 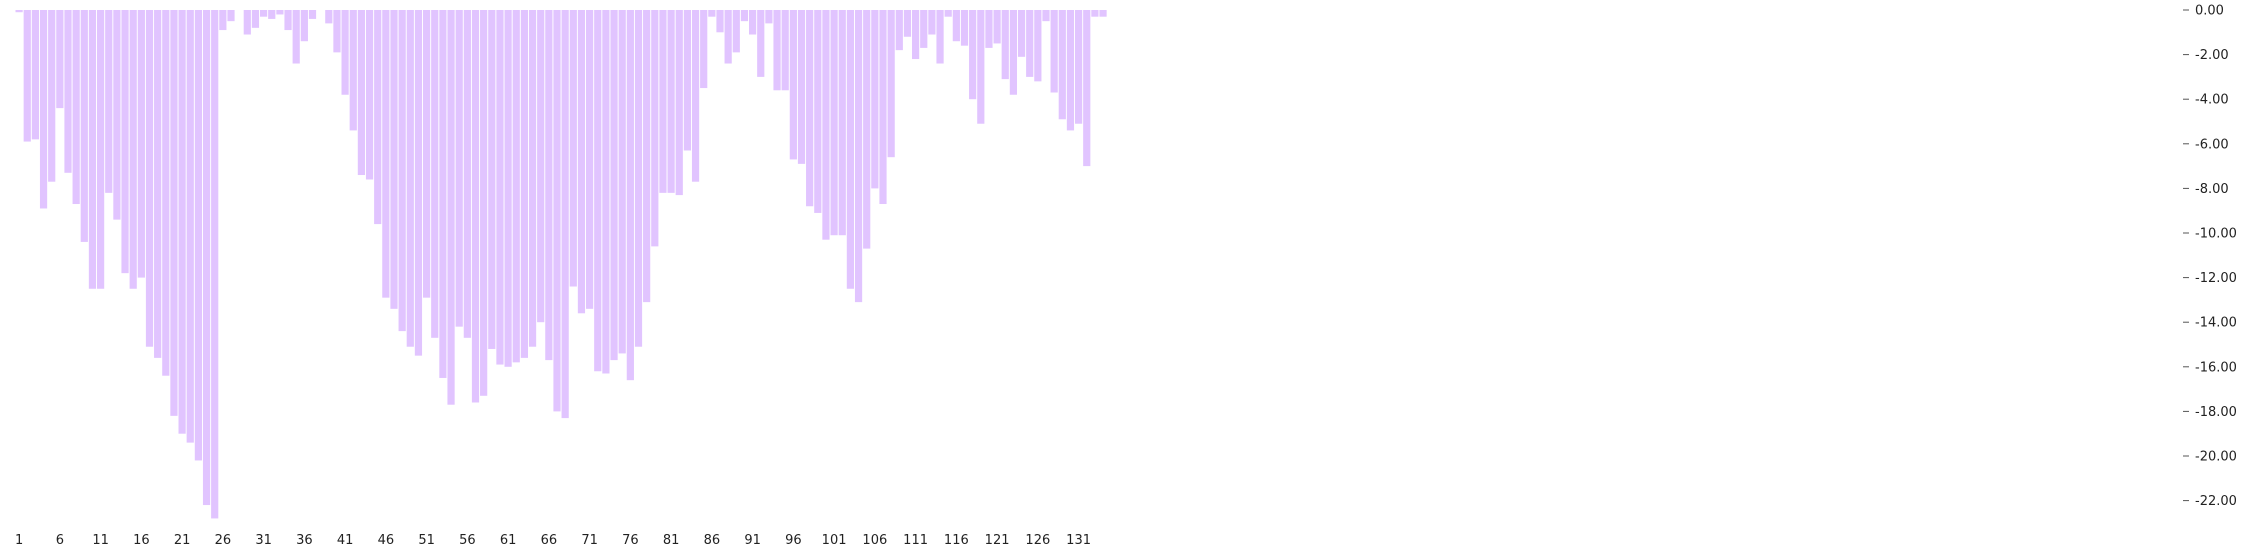 I want to click on x-tick-label-21: 21, so click(x=182, y=540).